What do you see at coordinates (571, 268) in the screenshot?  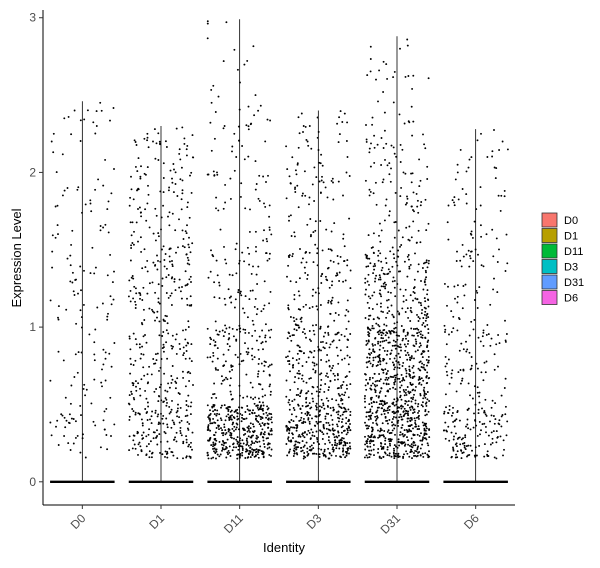 I see `legend-label: D3` at bounding box center [571, 268].